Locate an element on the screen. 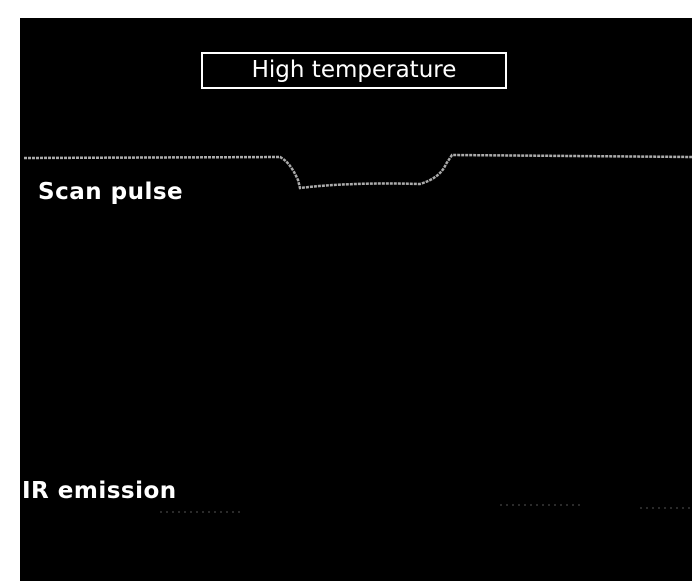 The height and width of the screenshot is (581, 692). trace-label: Scan pulse is located at coordinates (111, 192).